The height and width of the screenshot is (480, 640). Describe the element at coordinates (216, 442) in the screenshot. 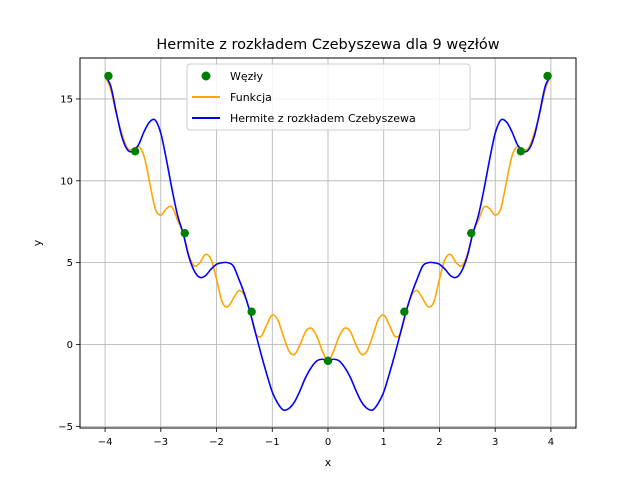

I see `x-tick-label: −2` at that location.